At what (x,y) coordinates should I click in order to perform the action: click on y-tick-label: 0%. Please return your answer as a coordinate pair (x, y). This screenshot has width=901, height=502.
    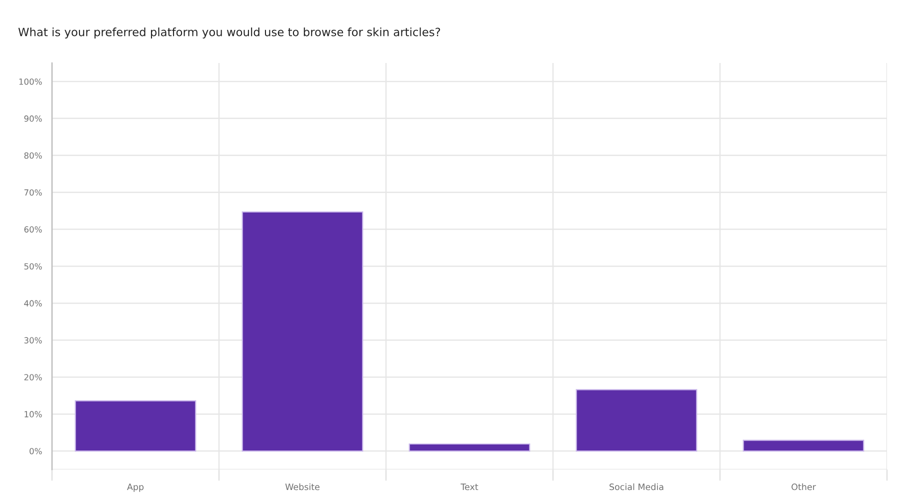
    Looking at the image, I should click on (36, 451).